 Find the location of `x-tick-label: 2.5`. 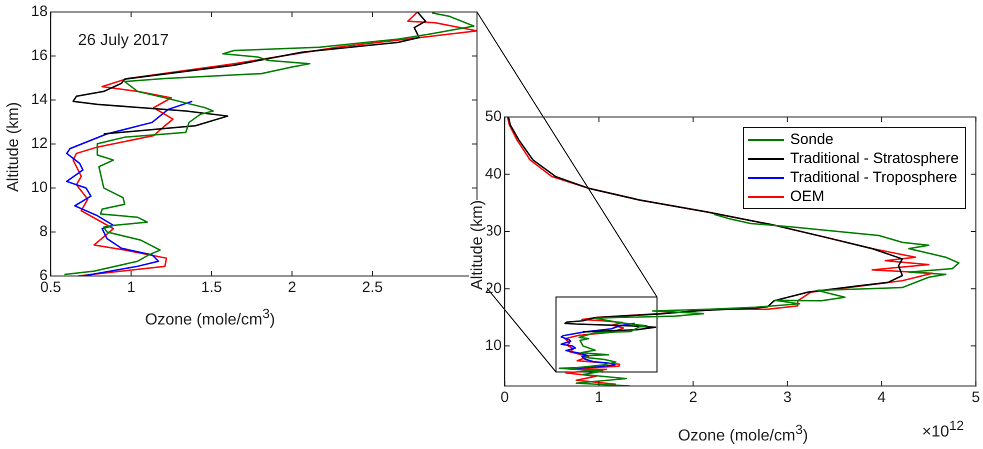

x-tick-label: 2.5 is located at coordinates (372, 287).